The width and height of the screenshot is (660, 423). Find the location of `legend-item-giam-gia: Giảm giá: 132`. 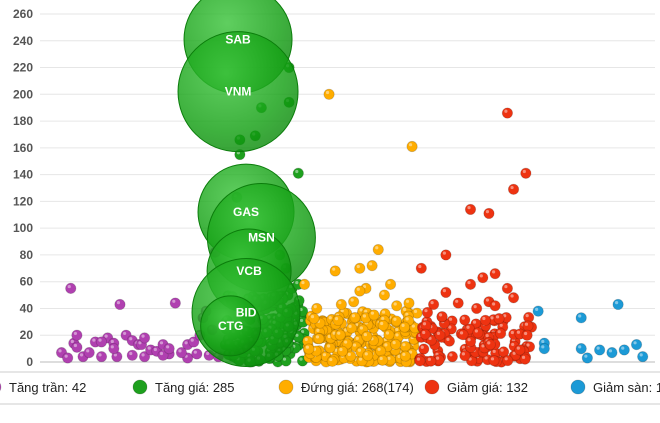

legend-item-giam-gia: Giảm giá: 132 is located at coordinates (476, 387).